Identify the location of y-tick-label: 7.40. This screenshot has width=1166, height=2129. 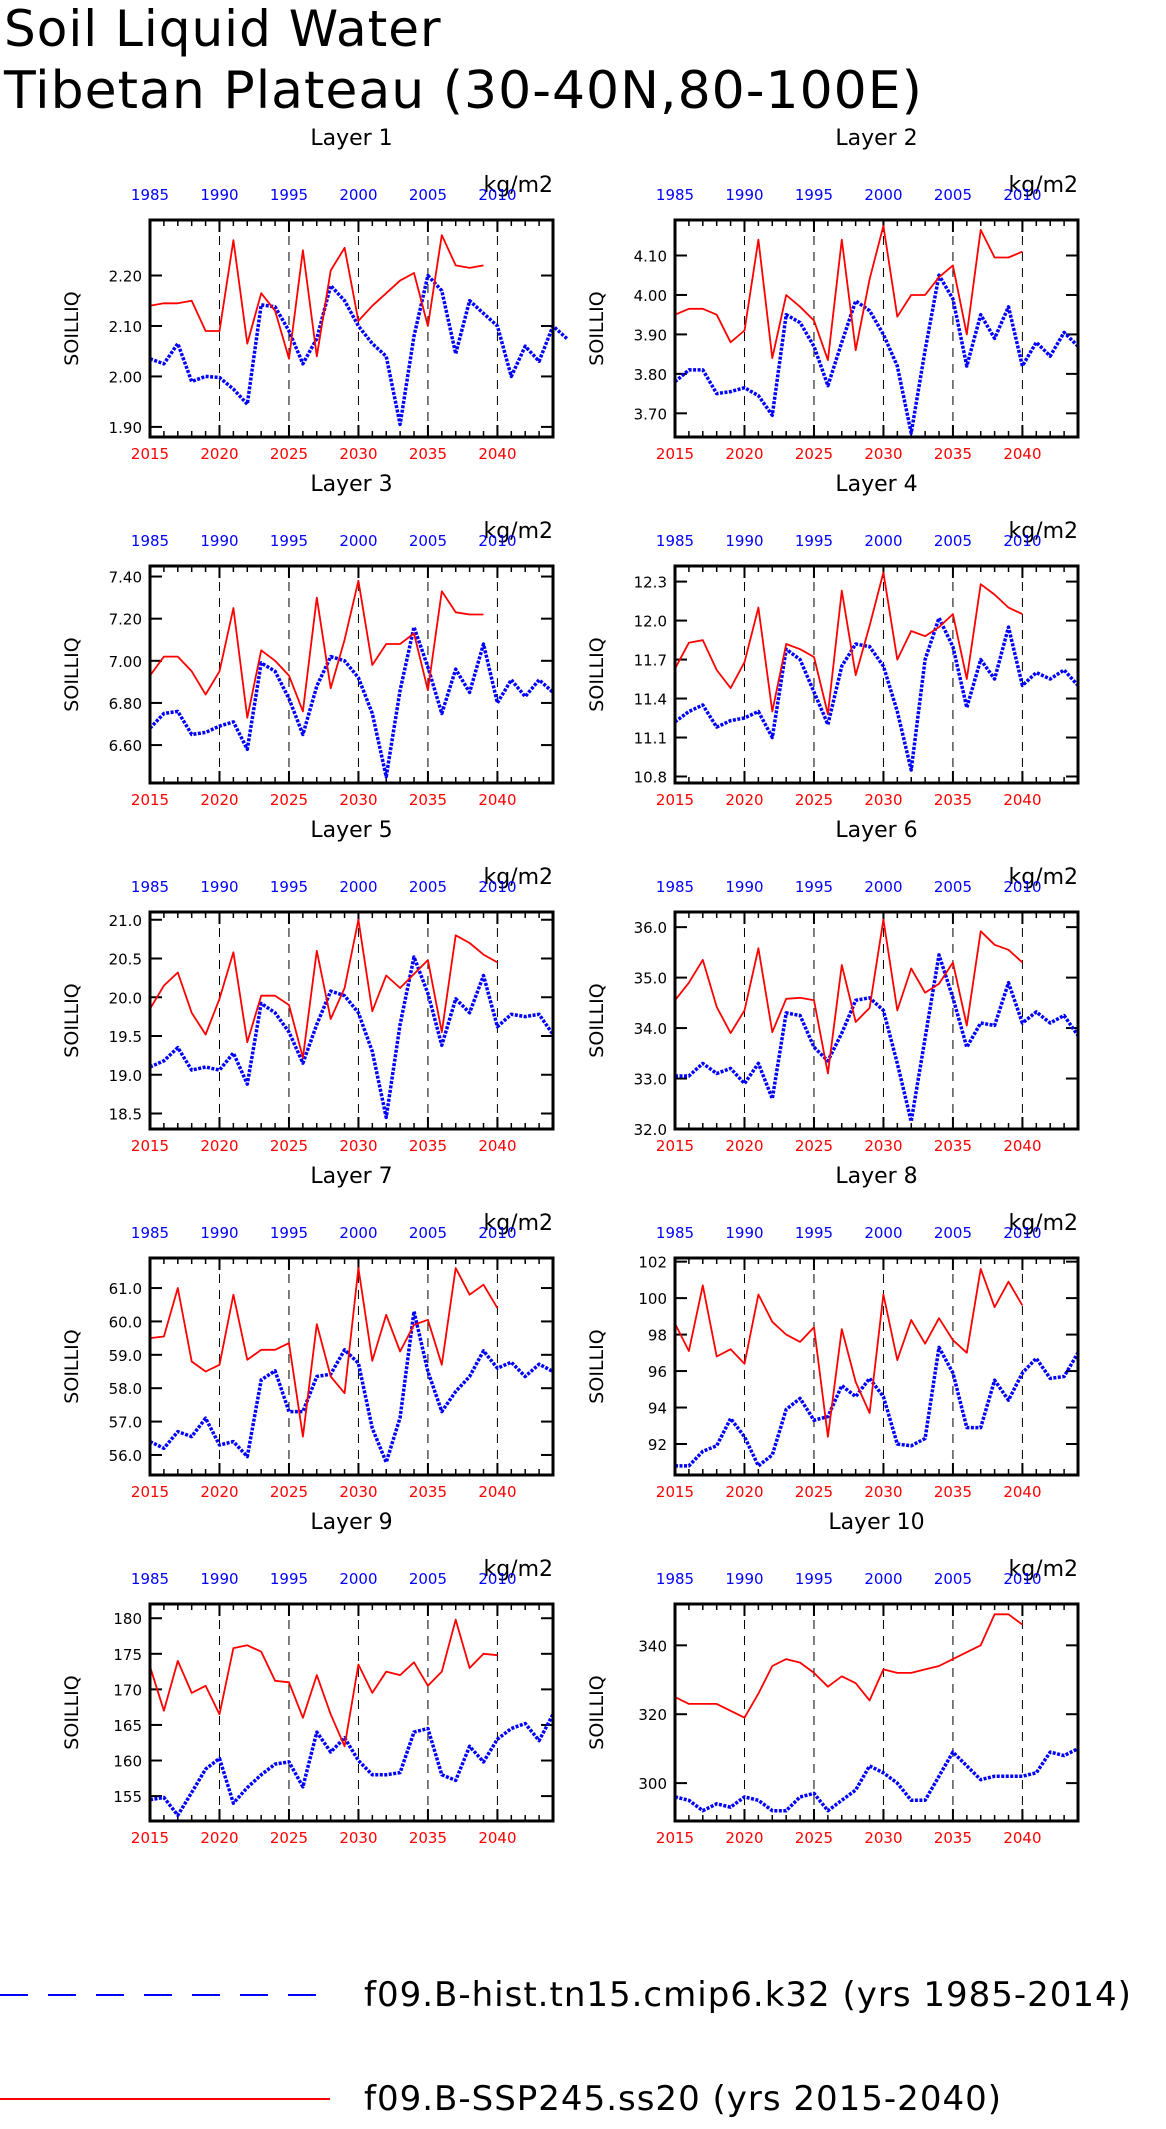
(125, 578).